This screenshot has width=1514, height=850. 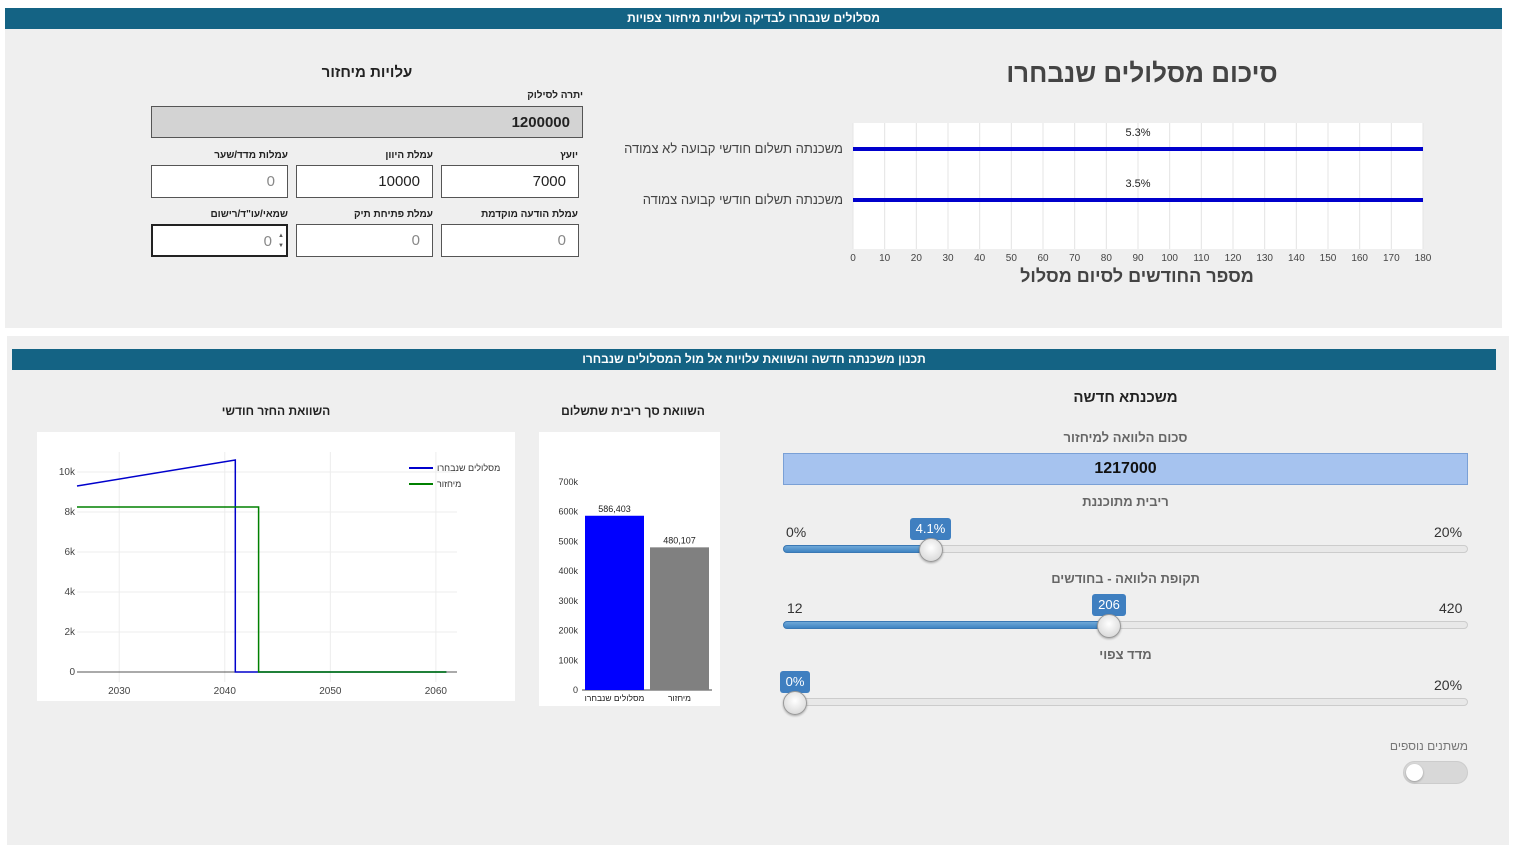 I want to click on appraiser-fee-label: שמאי/עו"ד/רישום, so click(x=249, y=214).